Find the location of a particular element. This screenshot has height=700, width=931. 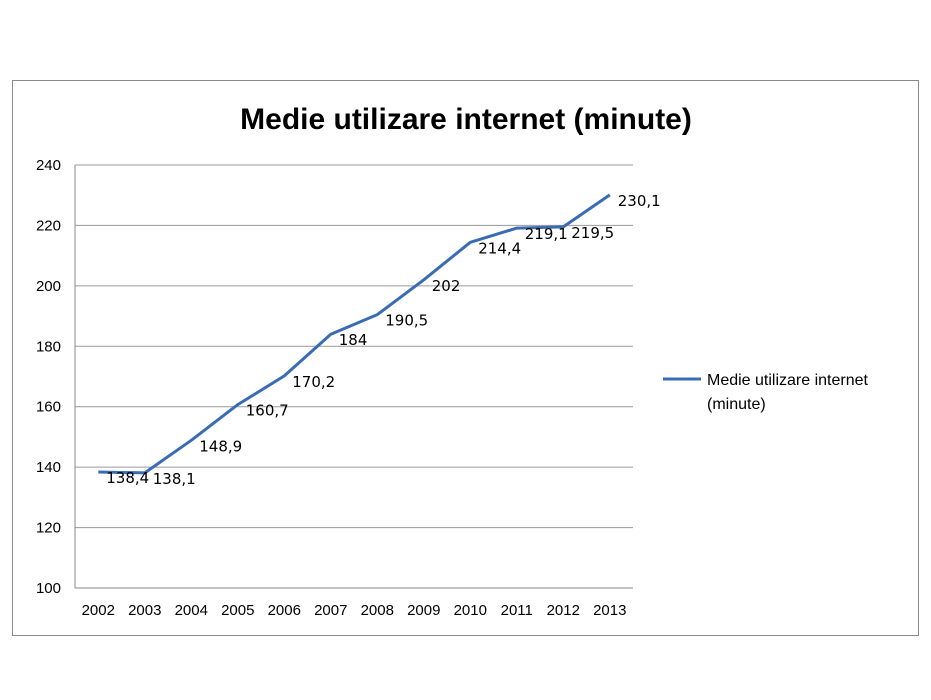

data-label: 190,5 is located at coordinates (406, 321).